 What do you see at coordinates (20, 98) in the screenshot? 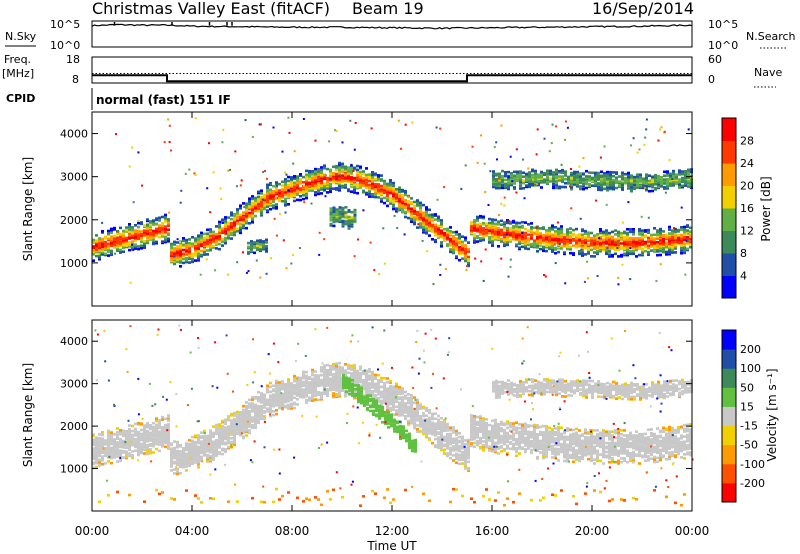
I see `cpid-label: CPID` at bounding box center [20, 98].